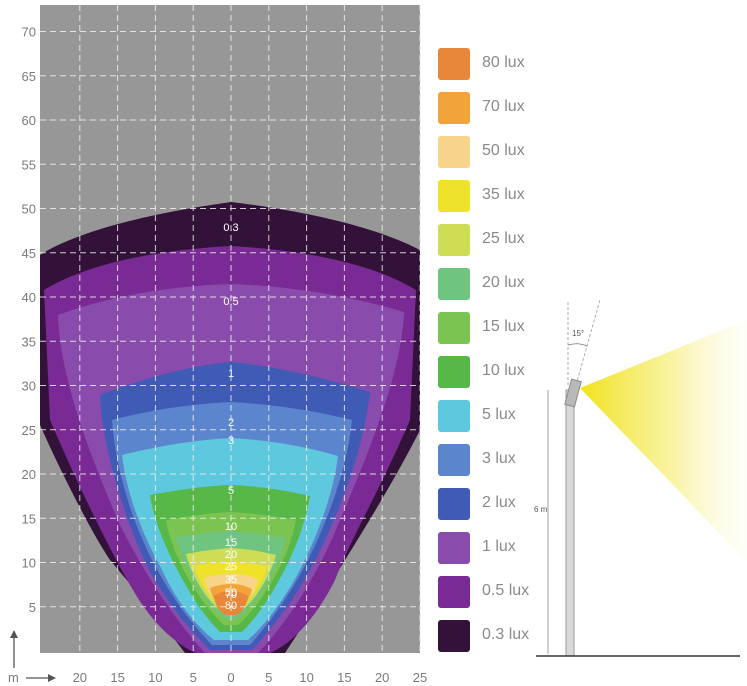 The image size is (747, 686). What do you see at coordinates (29, 563) in the screenshot?
I see `y-tick-label: 10` at bounding box center [29, 563].